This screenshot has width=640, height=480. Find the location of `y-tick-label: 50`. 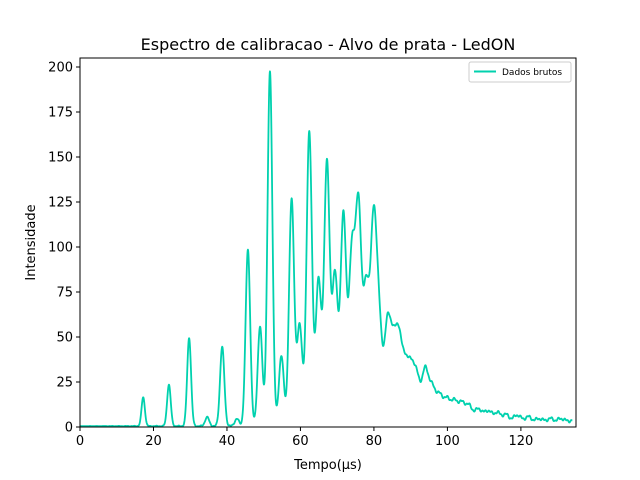

y-tick-label: 50 is located at coordinates (64, 338).